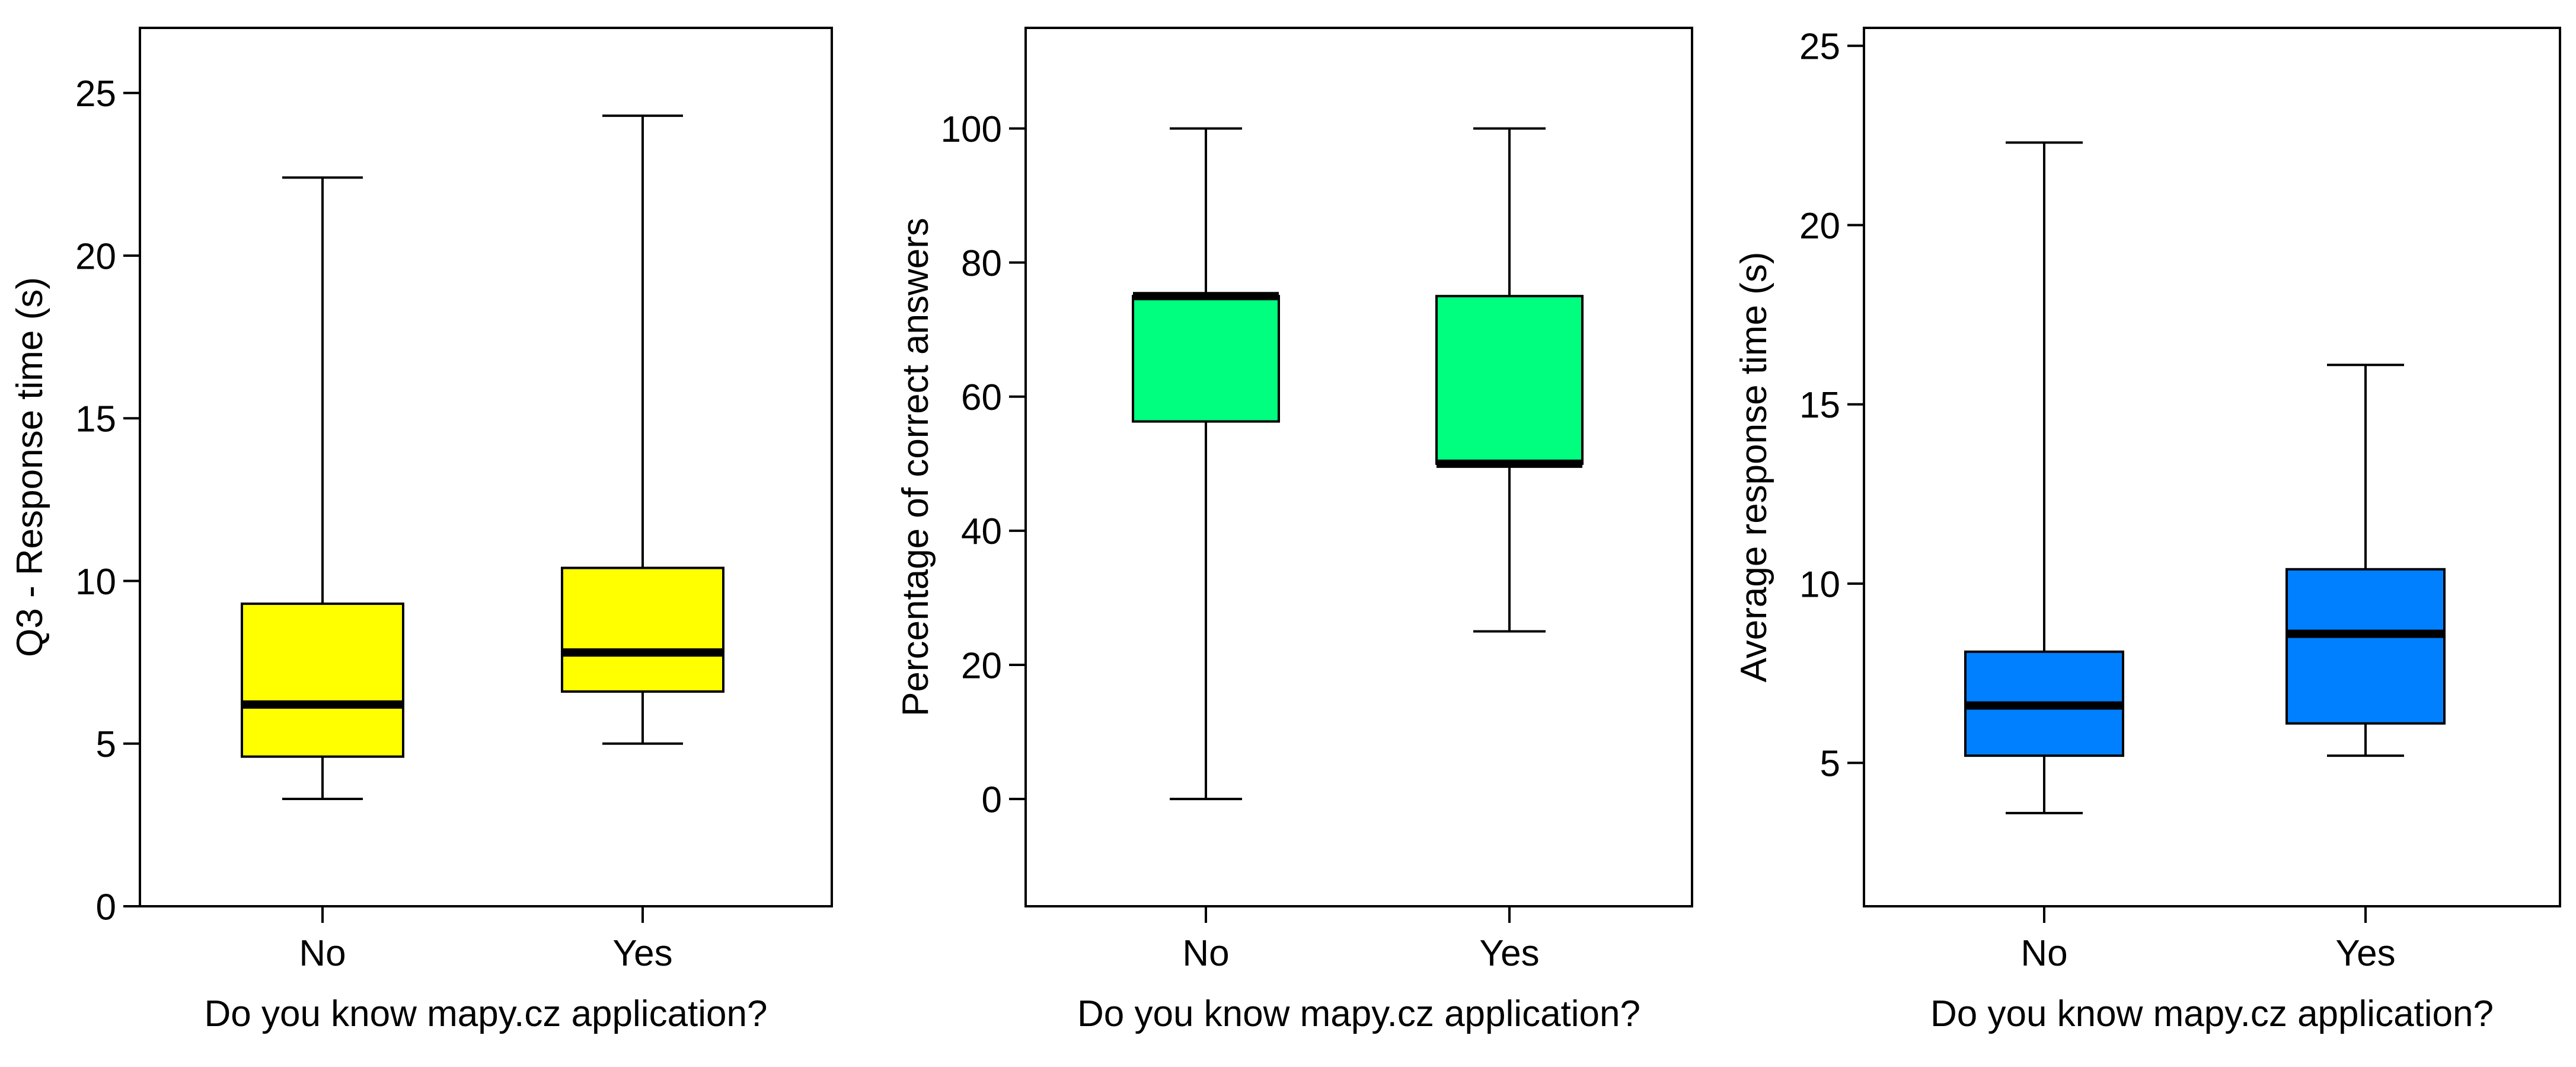  Describe the element at coordinates (915, 467) in the screenshot. I see `y-axis-label: Percentage of correct answers` at that location.